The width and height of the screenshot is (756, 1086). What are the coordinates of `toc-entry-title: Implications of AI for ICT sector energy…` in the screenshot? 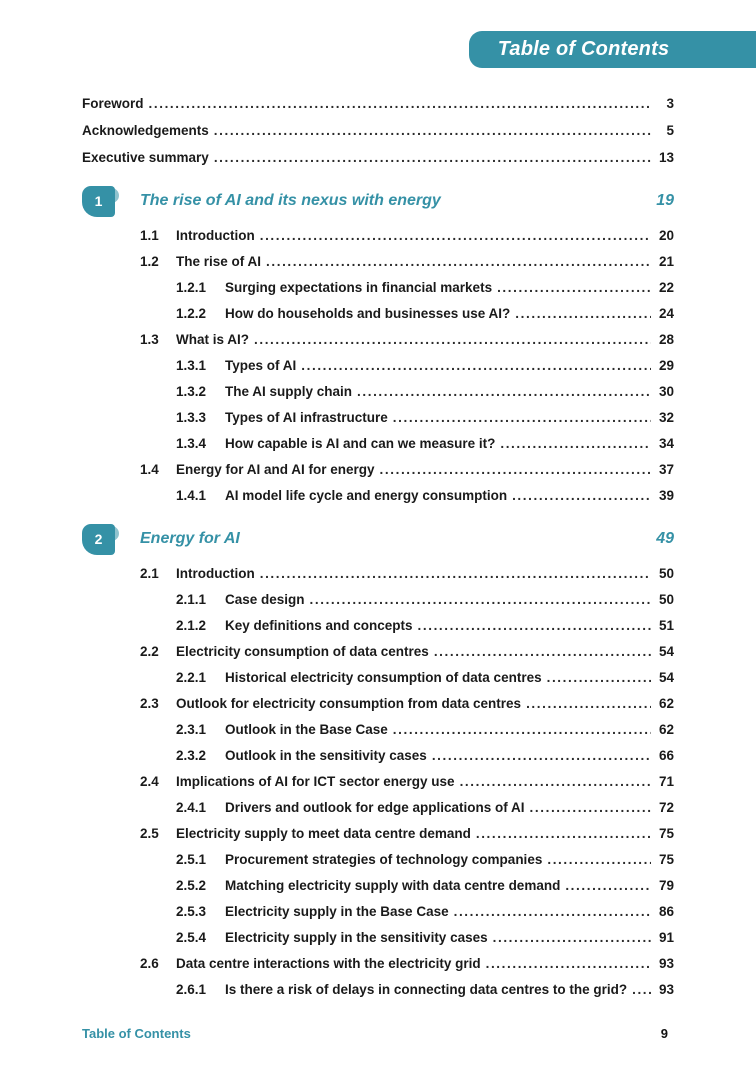 It's located at (315, 781).